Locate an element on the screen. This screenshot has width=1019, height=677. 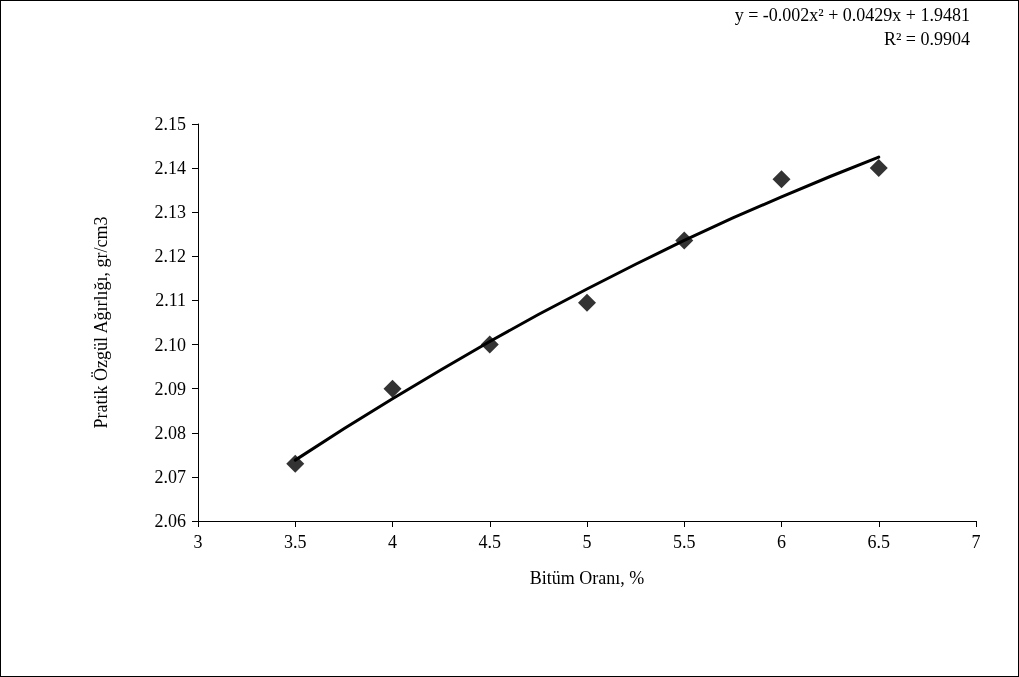
y-tick-label: 2.08 is located at coordinates (170, 432).